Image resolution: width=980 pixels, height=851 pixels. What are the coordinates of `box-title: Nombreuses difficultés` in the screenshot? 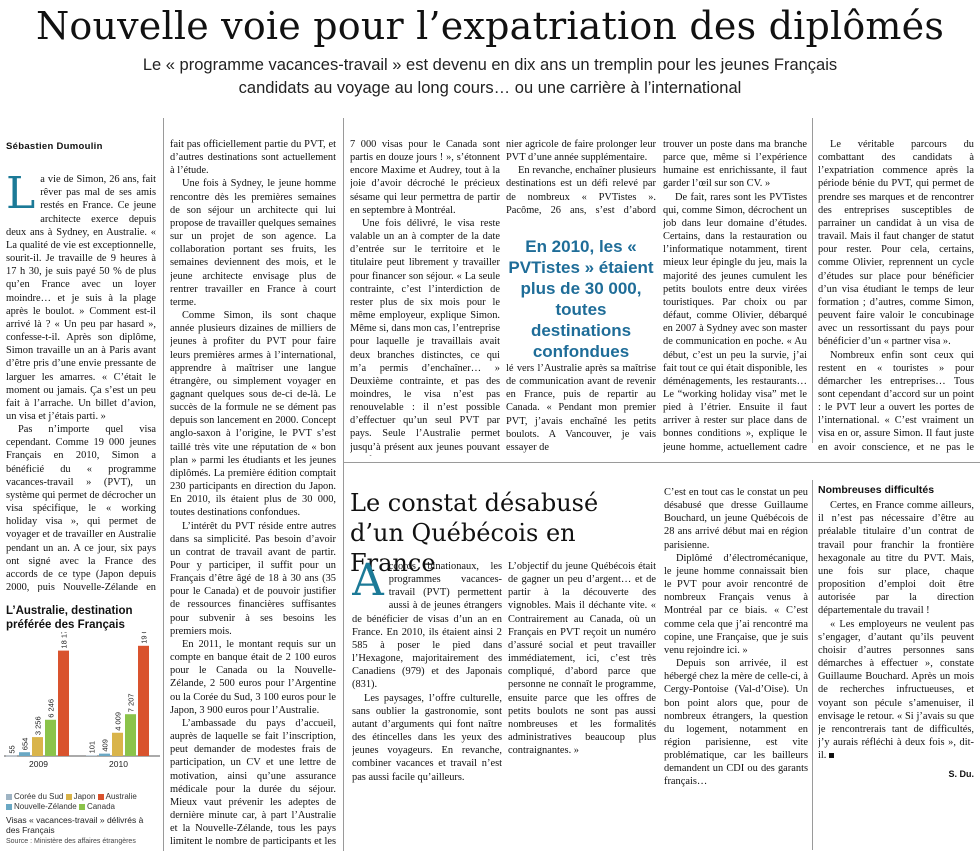 It's located at (876, 490).